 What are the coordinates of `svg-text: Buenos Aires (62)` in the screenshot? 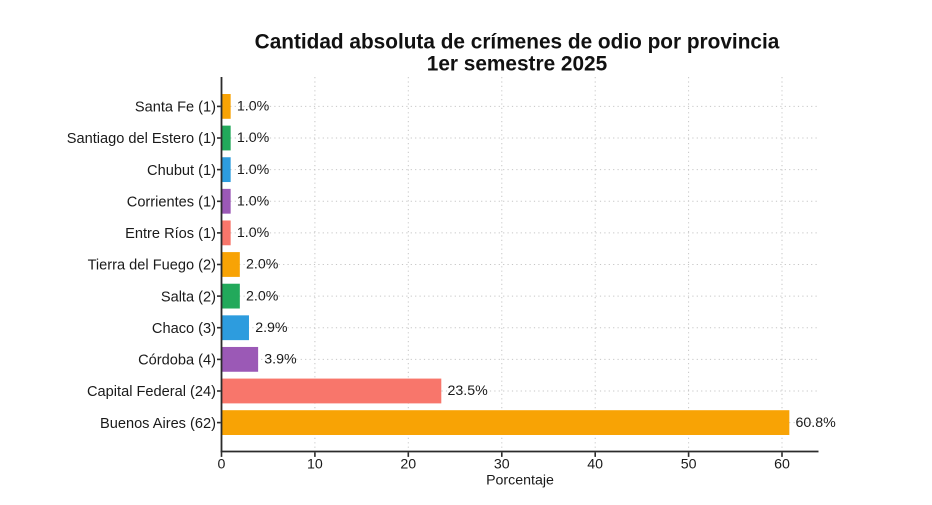 It's located at (158, 424).